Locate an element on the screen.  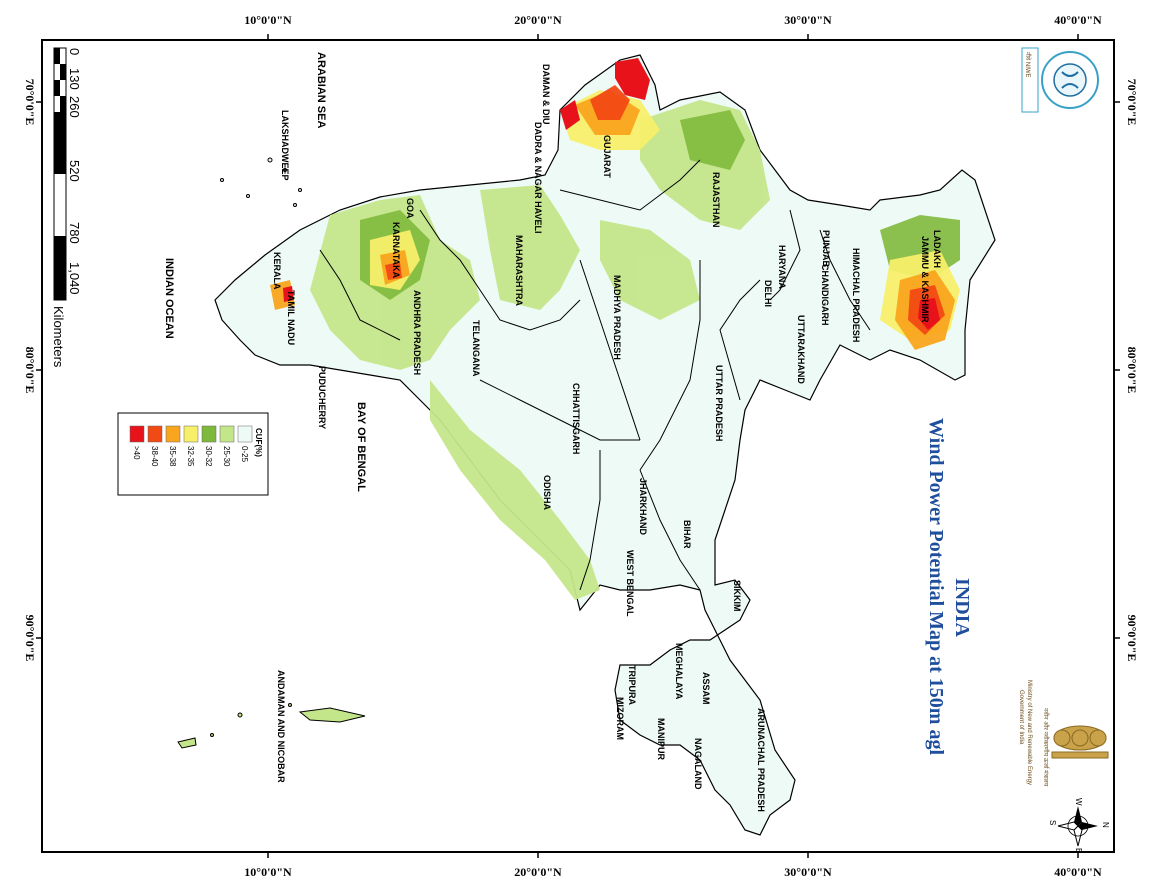
state-label-jharkhand: JHARKHAND is located at coordinates (643, 507).